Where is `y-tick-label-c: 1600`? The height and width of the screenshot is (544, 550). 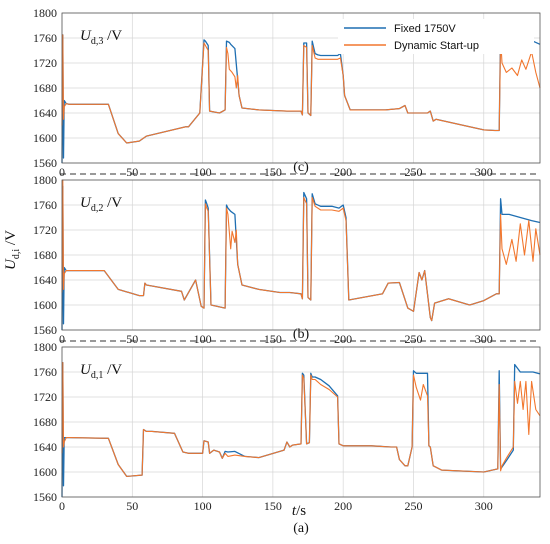 y-tick-label-c: 1600 is located at coordinates (45, 138).